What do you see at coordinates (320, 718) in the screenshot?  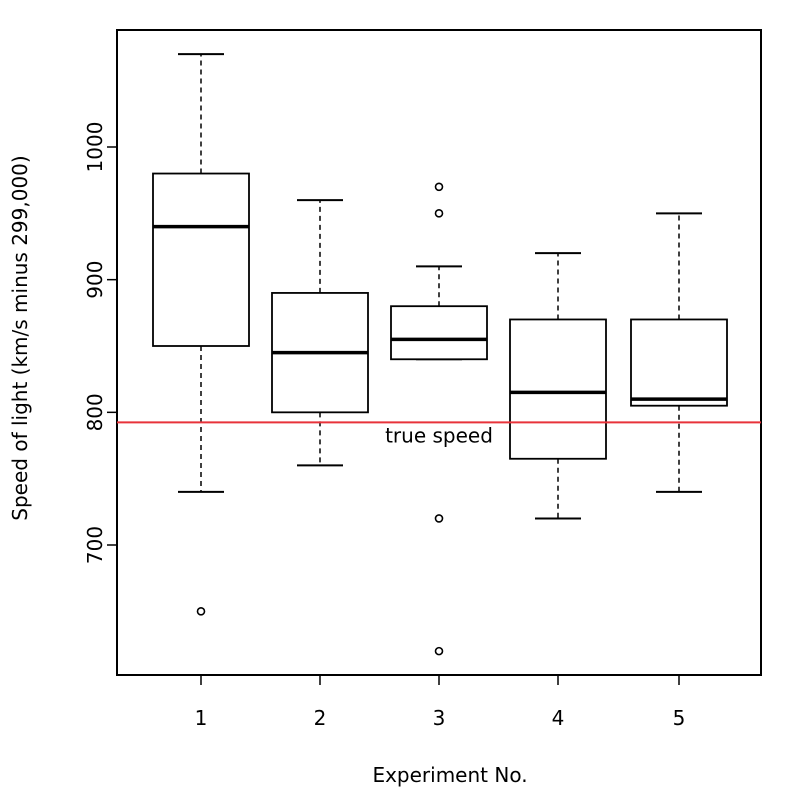 I see `x-tick-label-2: 2` at bounding box center [320, 718].